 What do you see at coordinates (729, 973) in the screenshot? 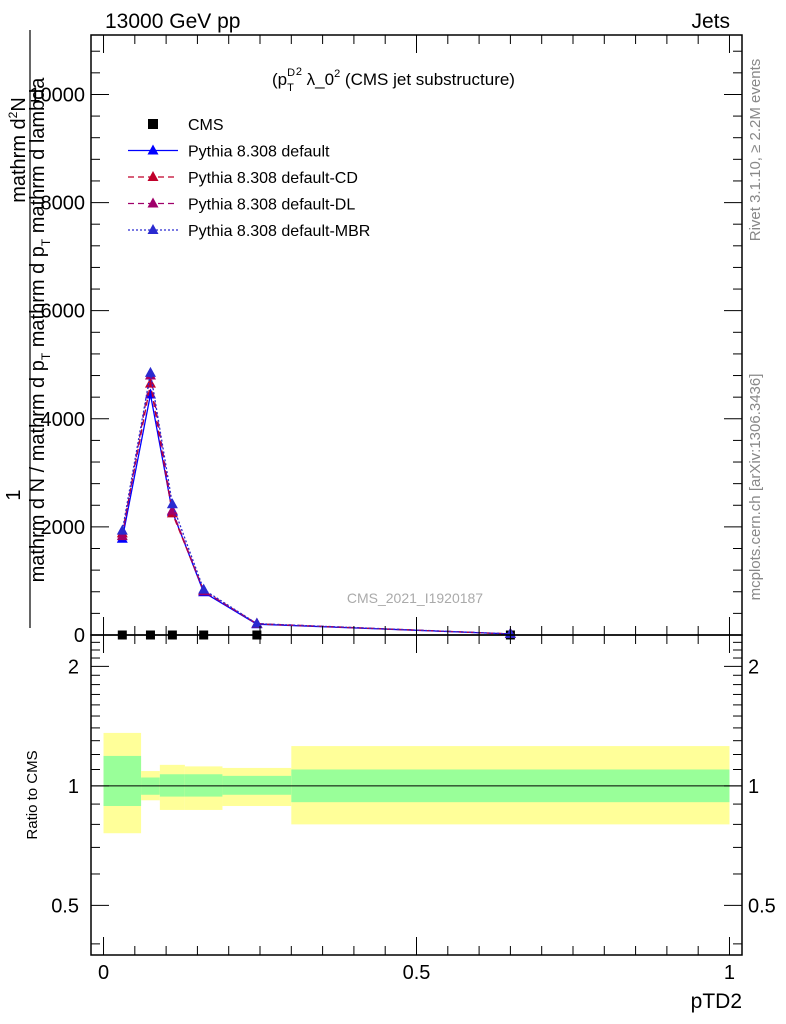
I see `x-tick-label: 1` at bounding box center [729, 973].